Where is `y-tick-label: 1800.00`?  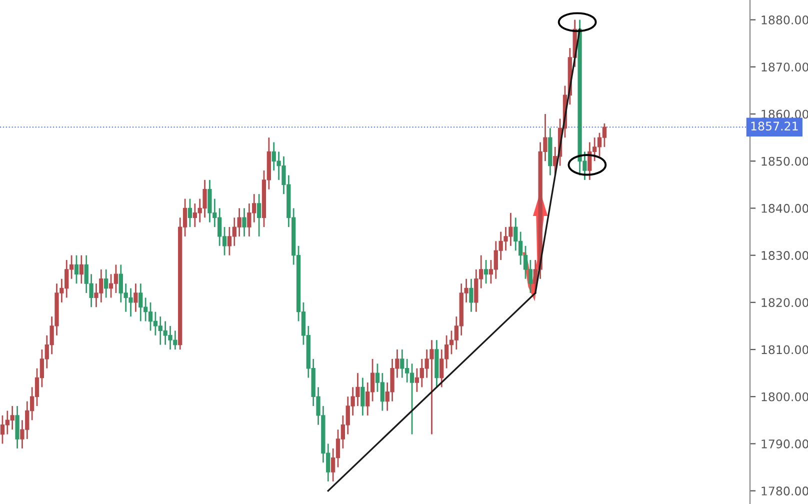
y-tick-label: 1800.00 is located at coordinates (785, 397).